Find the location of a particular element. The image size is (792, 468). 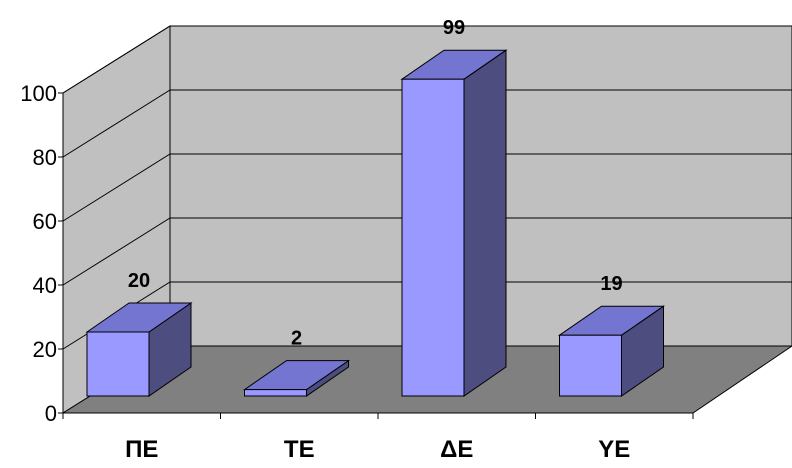

x-tick-label: ΤΕ is located at coordinates (299, 449).